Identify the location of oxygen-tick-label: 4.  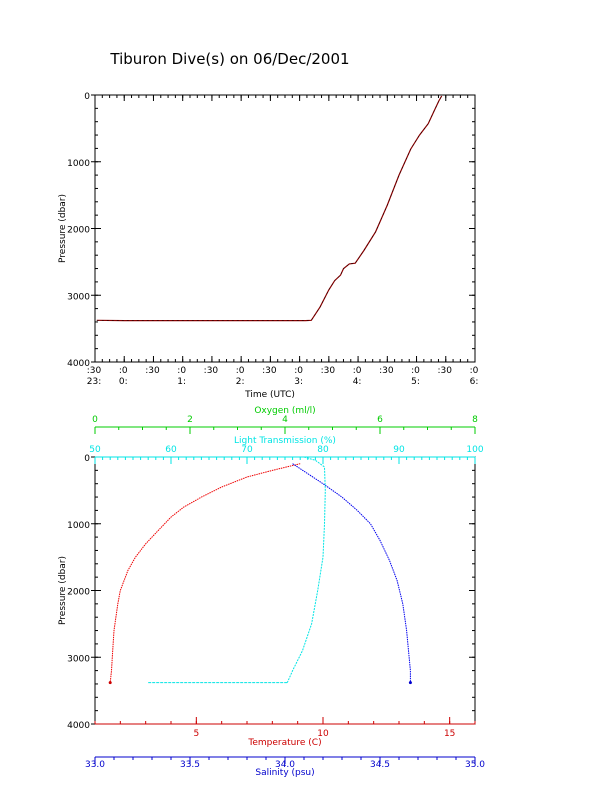
(285, 420).